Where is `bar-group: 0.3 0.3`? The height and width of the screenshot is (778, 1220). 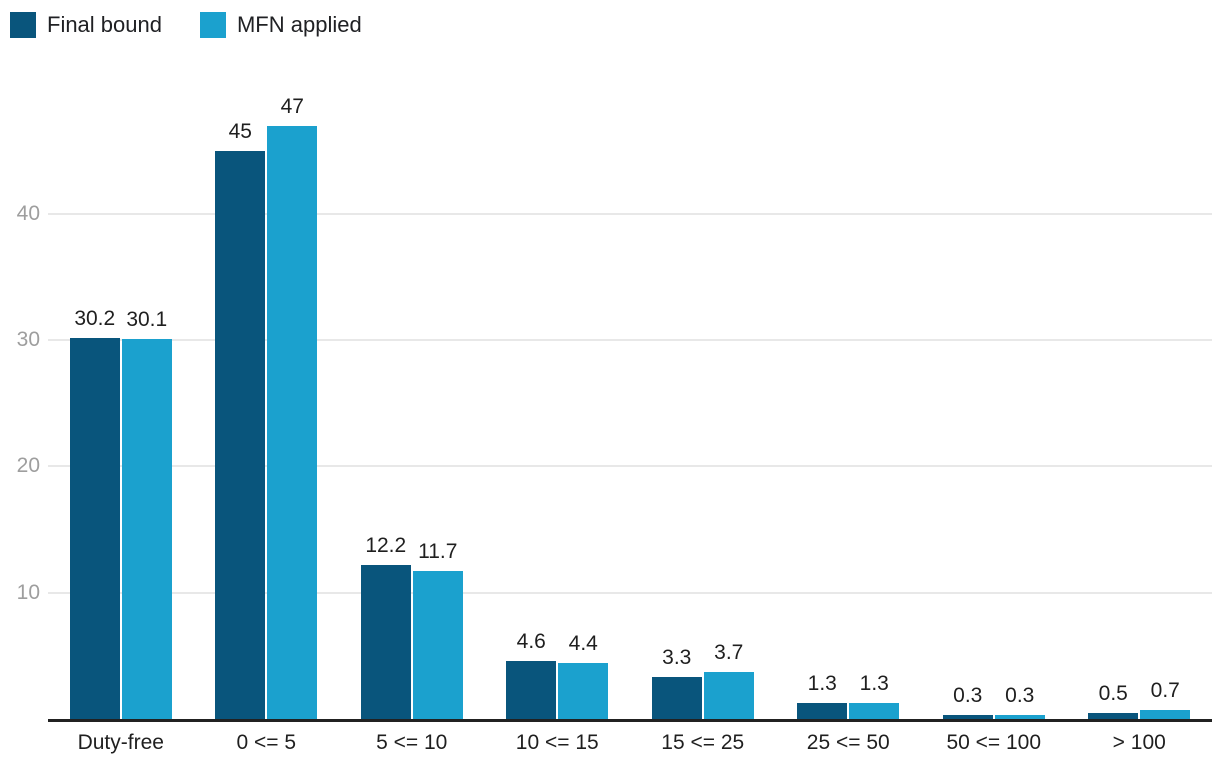 bar-group: 0.3 0.3 is located at coordinates (994, 397).